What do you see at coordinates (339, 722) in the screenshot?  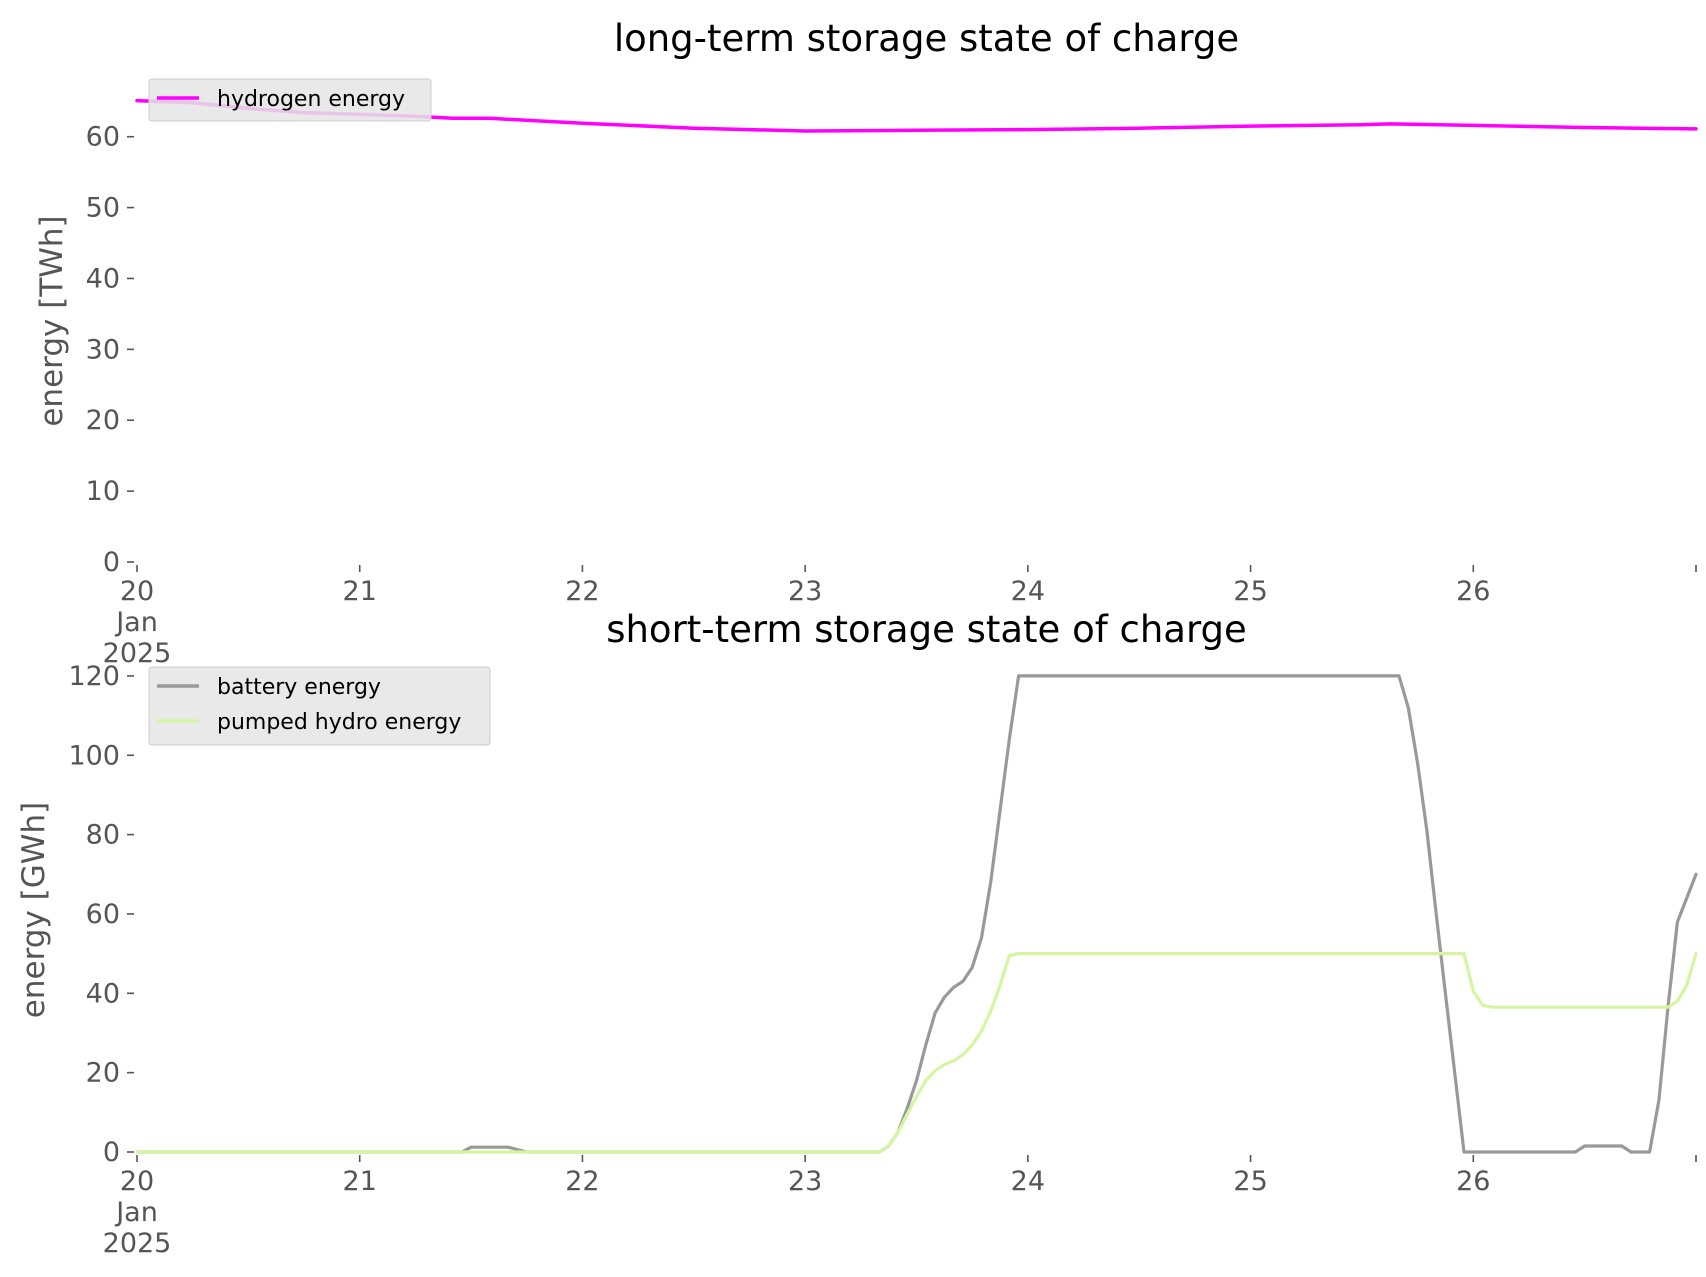 I see `legend-label: pumped hydro energy` at bounding box center [339, 722].